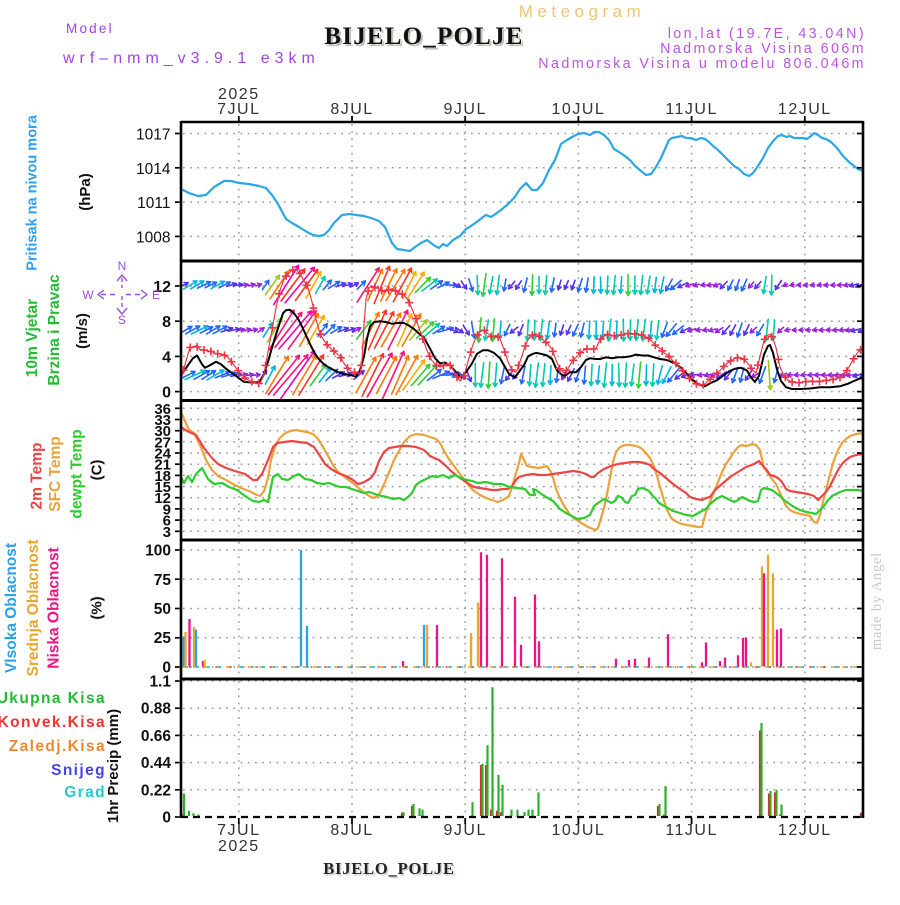  Describe the element at coordinates (191, 58) in the screenshot. I see `svg-text: wrf–nmm_v3.9.1 e3km` at that location.